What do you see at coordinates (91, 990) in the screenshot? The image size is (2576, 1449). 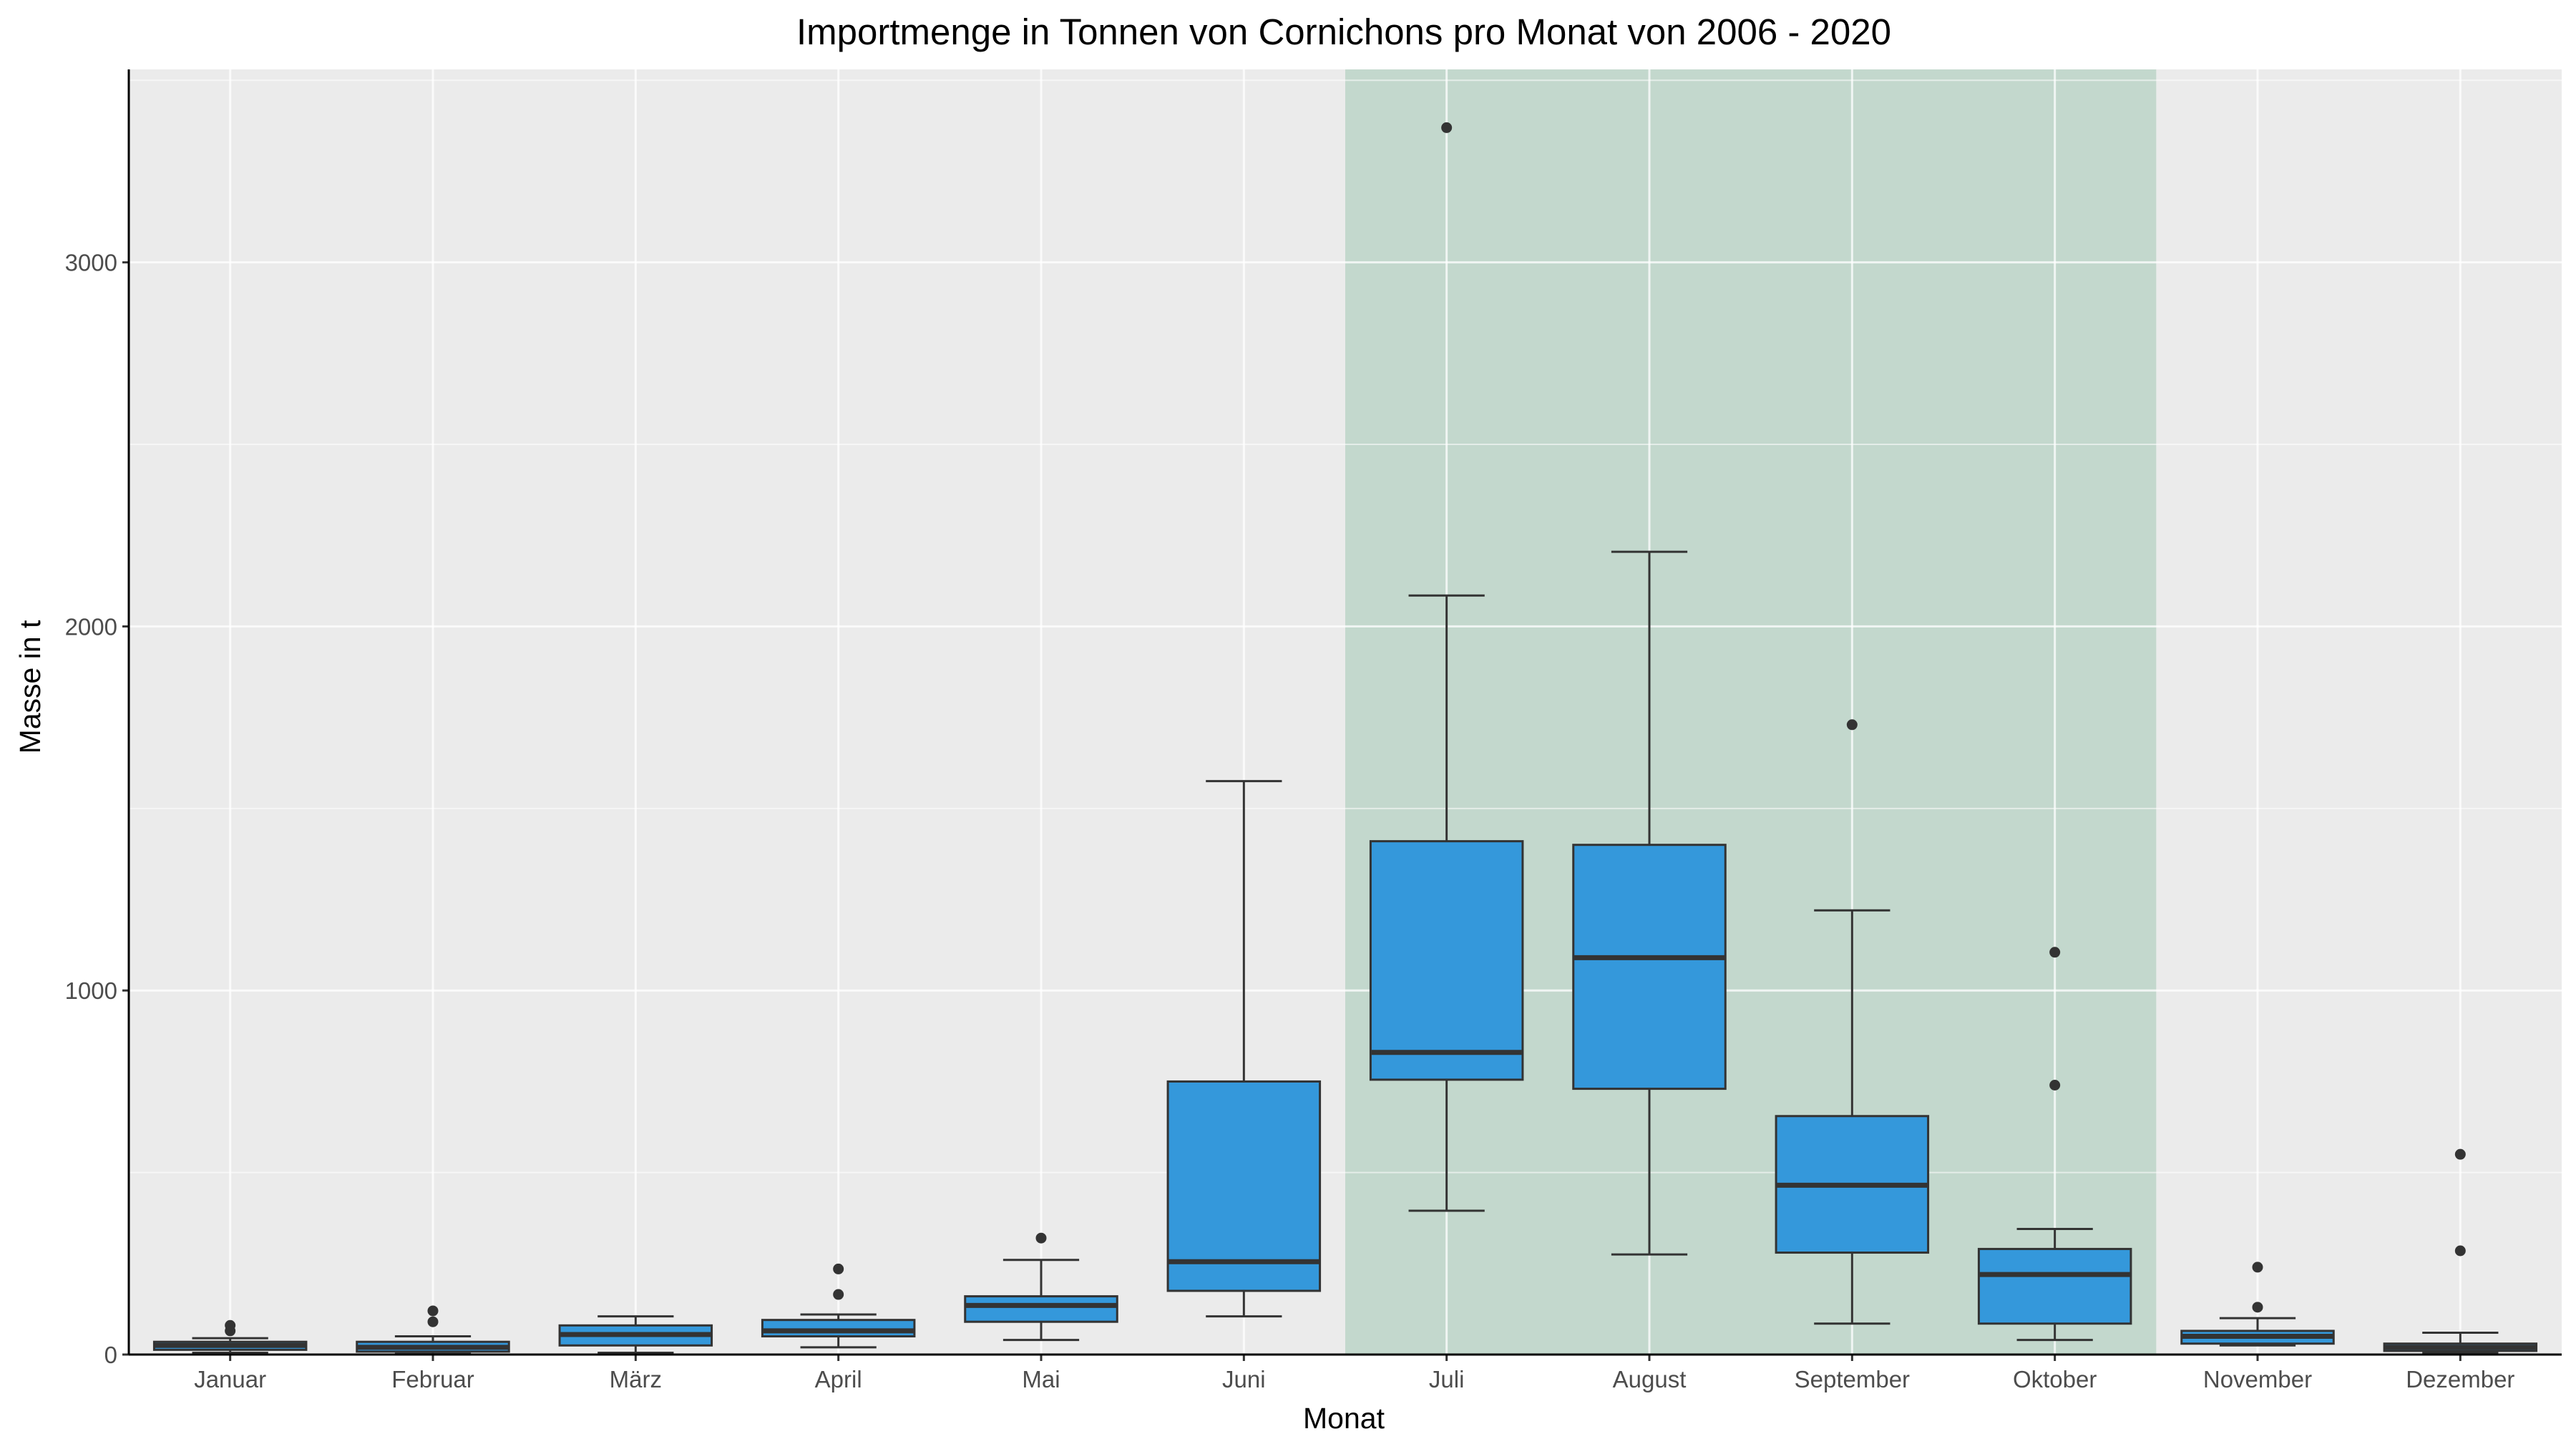 I see `y-tick-label: 1000` at bounding box center [91, 990].